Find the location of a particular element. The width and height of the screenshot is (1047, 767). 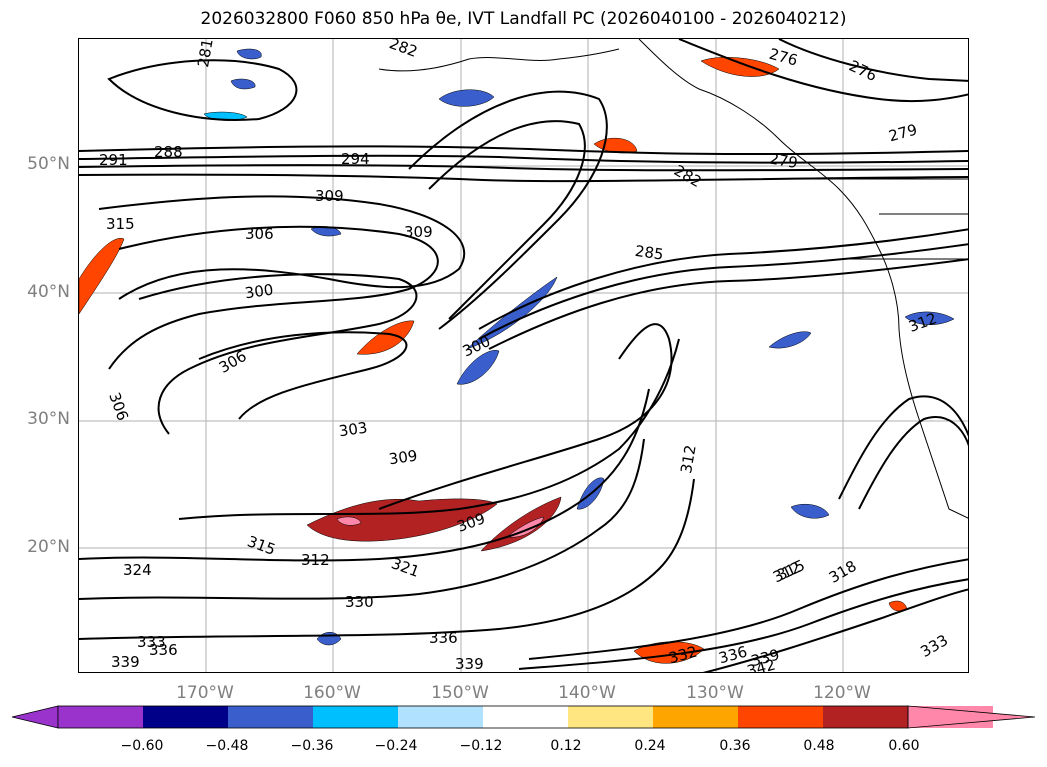

contour-label: 285 is located at coordinates (649, 253).